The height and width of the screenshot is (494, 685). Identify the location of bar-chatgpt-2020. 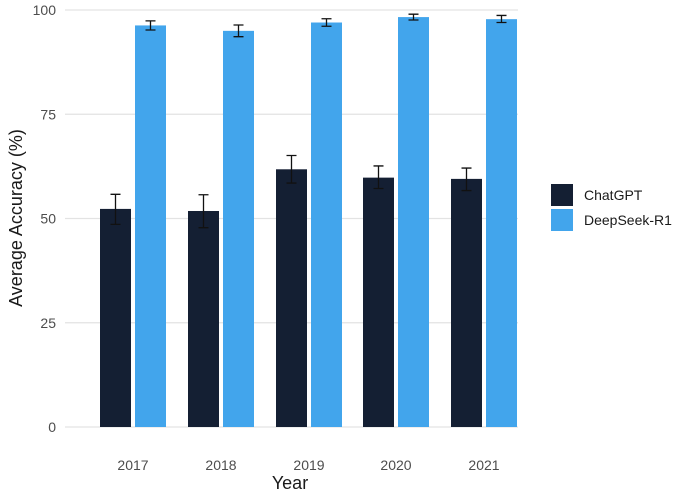
(378, 302).